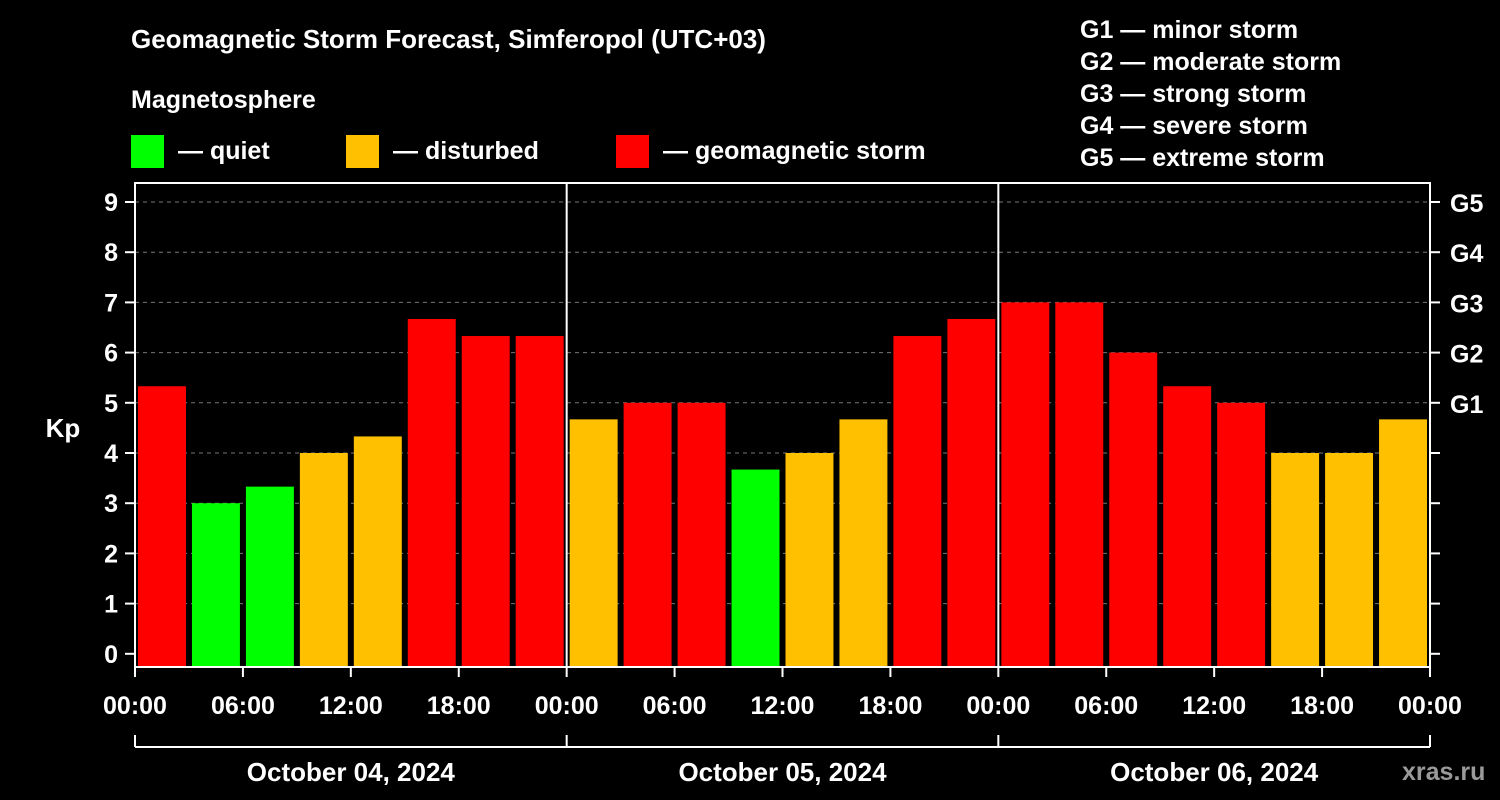 This screenshot has width=1500, height=800. I want to click on legend-label-quiet: — quiet, so click(224, 150).